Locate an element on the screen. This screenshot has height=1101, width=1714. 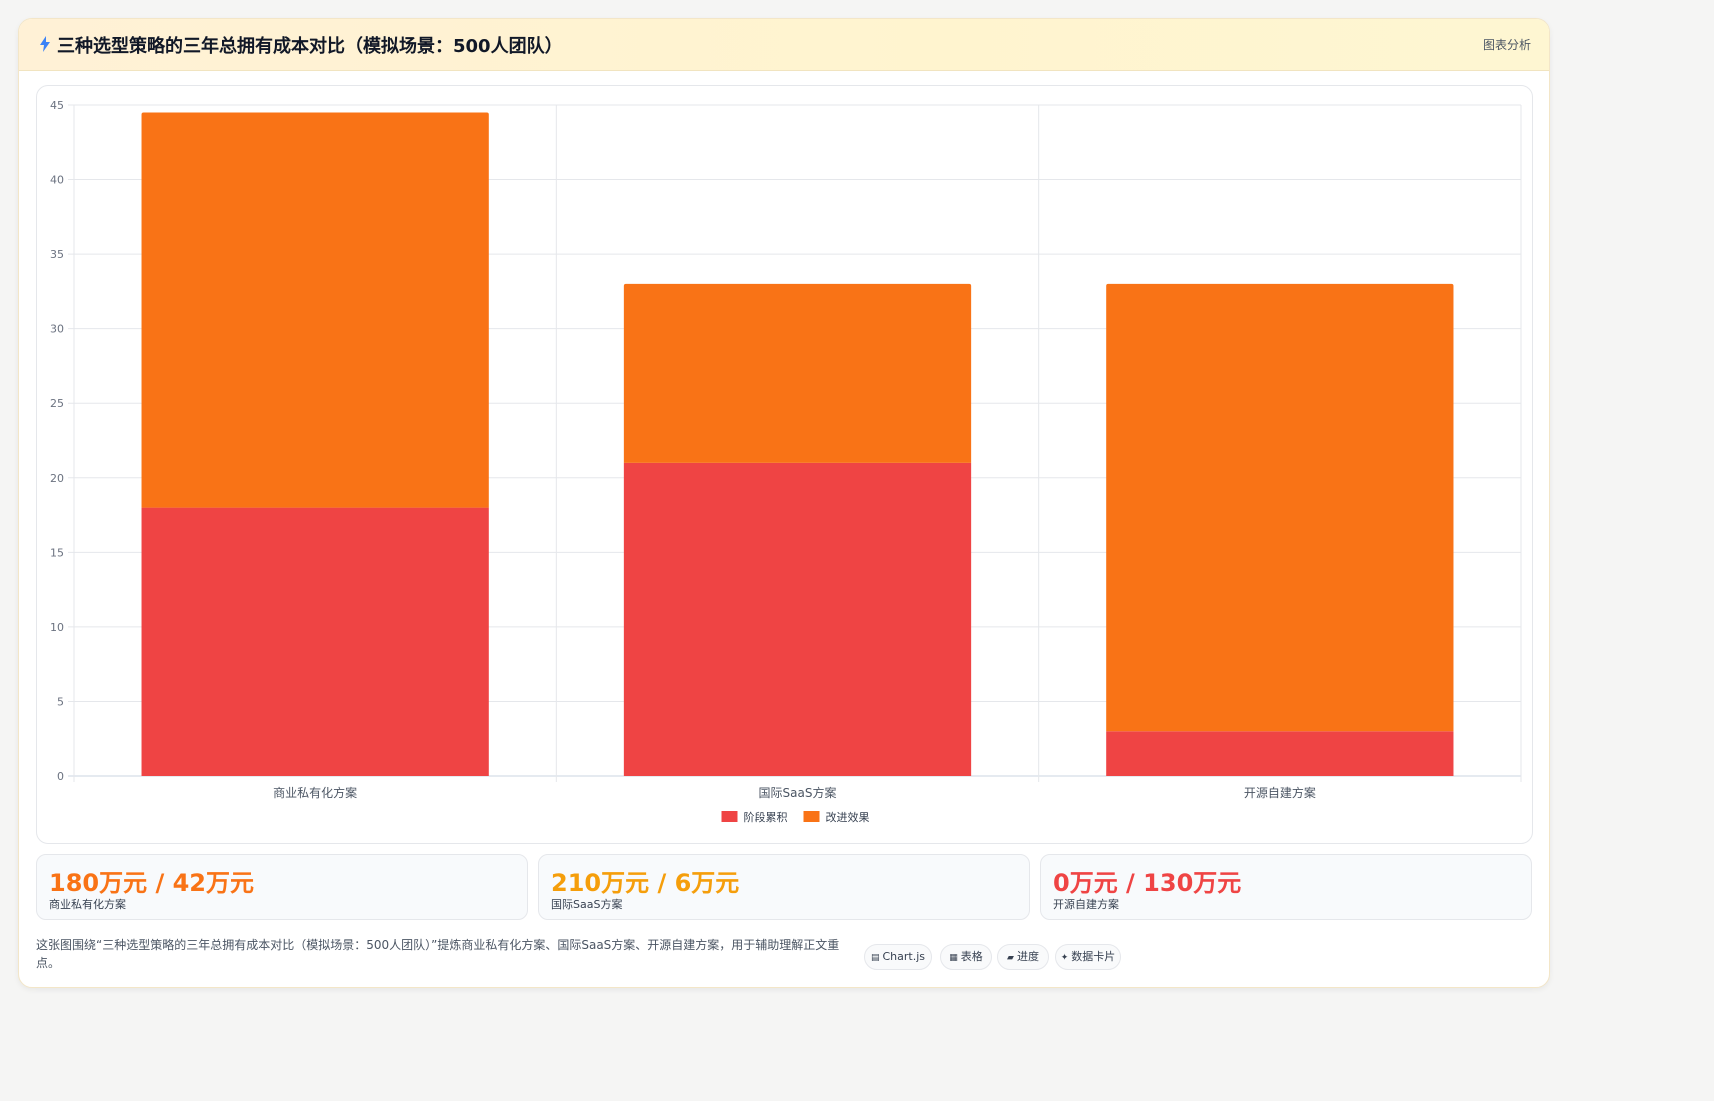
table-icon: ▦ is located at coordinates (953, 958).